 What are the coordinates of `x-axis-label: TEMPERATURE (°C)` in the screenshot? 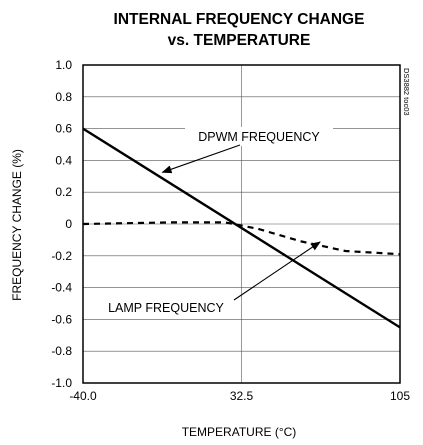 It's located at (239, 432).